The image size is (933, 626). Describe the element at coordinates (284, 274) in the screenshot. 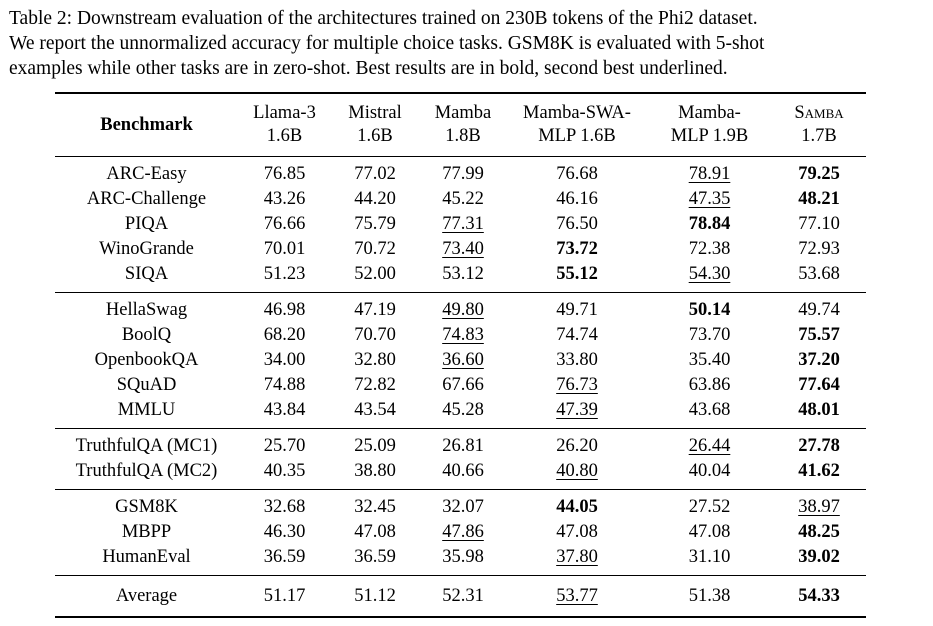

I see `score-value: 51.23` at that location.